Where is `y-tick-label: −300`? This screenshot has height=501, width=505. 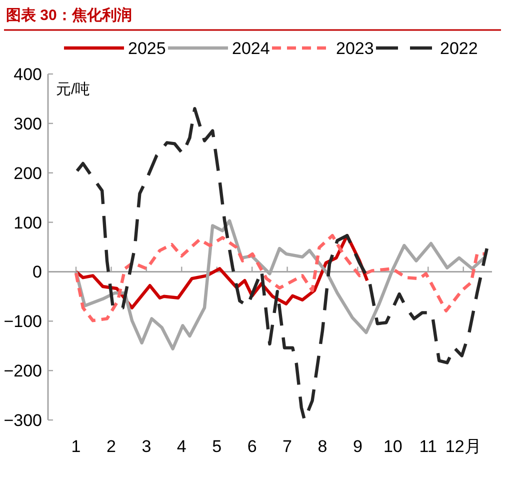
y-tick-label: −300 is located at coordinates (23, 420).